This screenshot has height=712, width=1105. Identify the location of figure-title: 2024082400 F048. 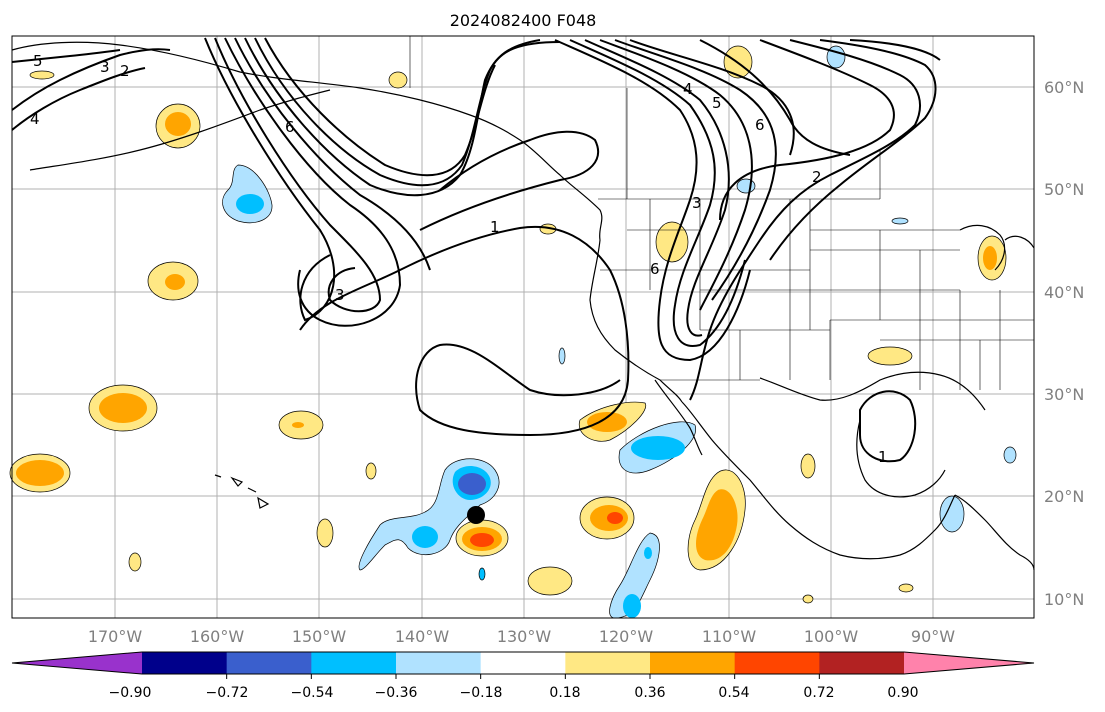
(523, 20).